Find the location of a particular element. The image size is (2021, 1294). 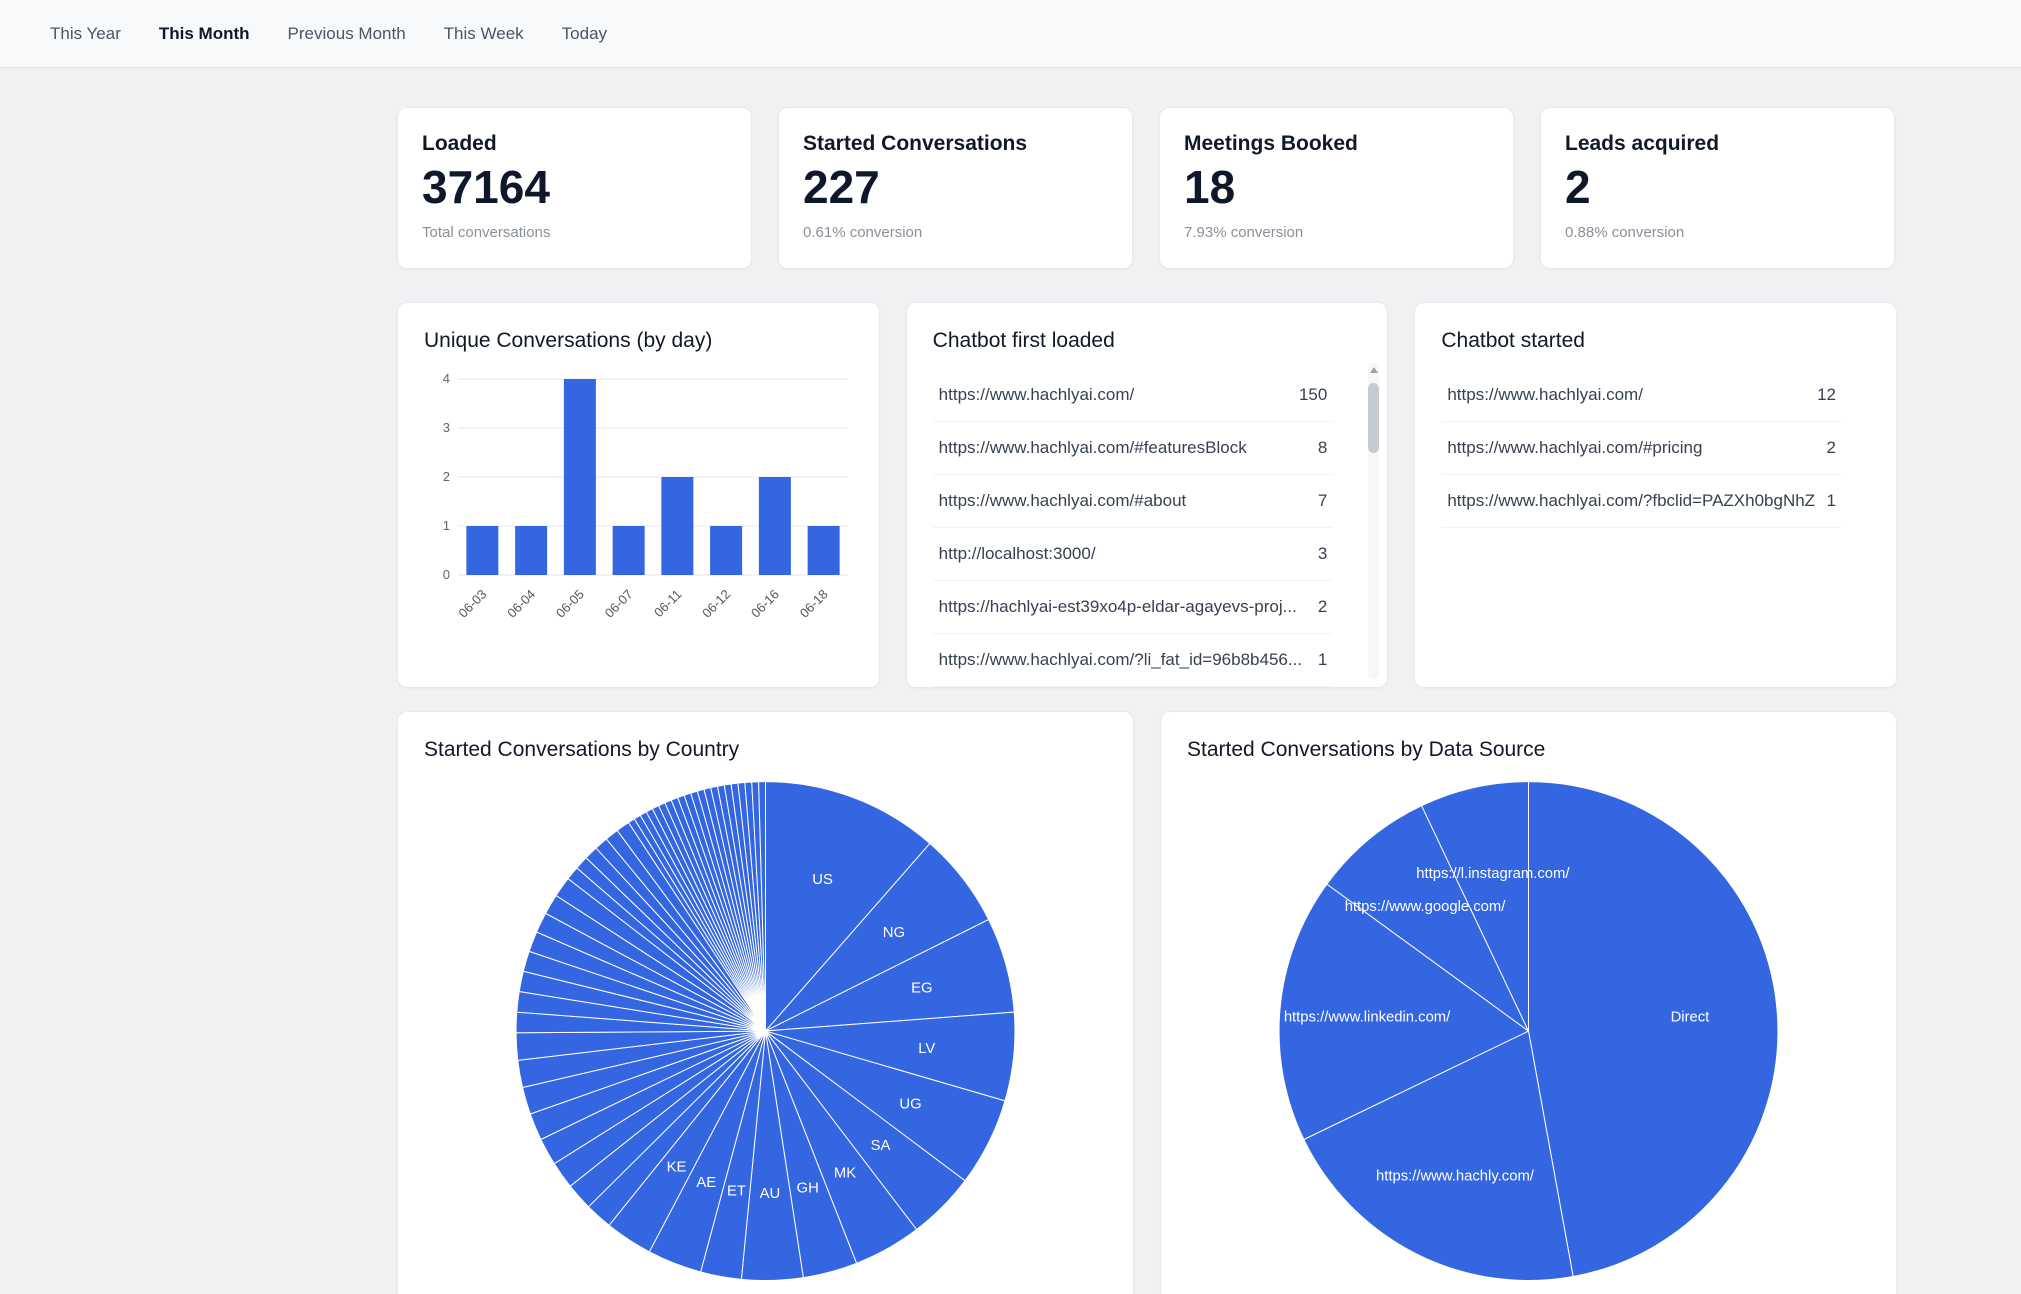

period-tab-label: Previous Month is located at coordinates (346, 33).